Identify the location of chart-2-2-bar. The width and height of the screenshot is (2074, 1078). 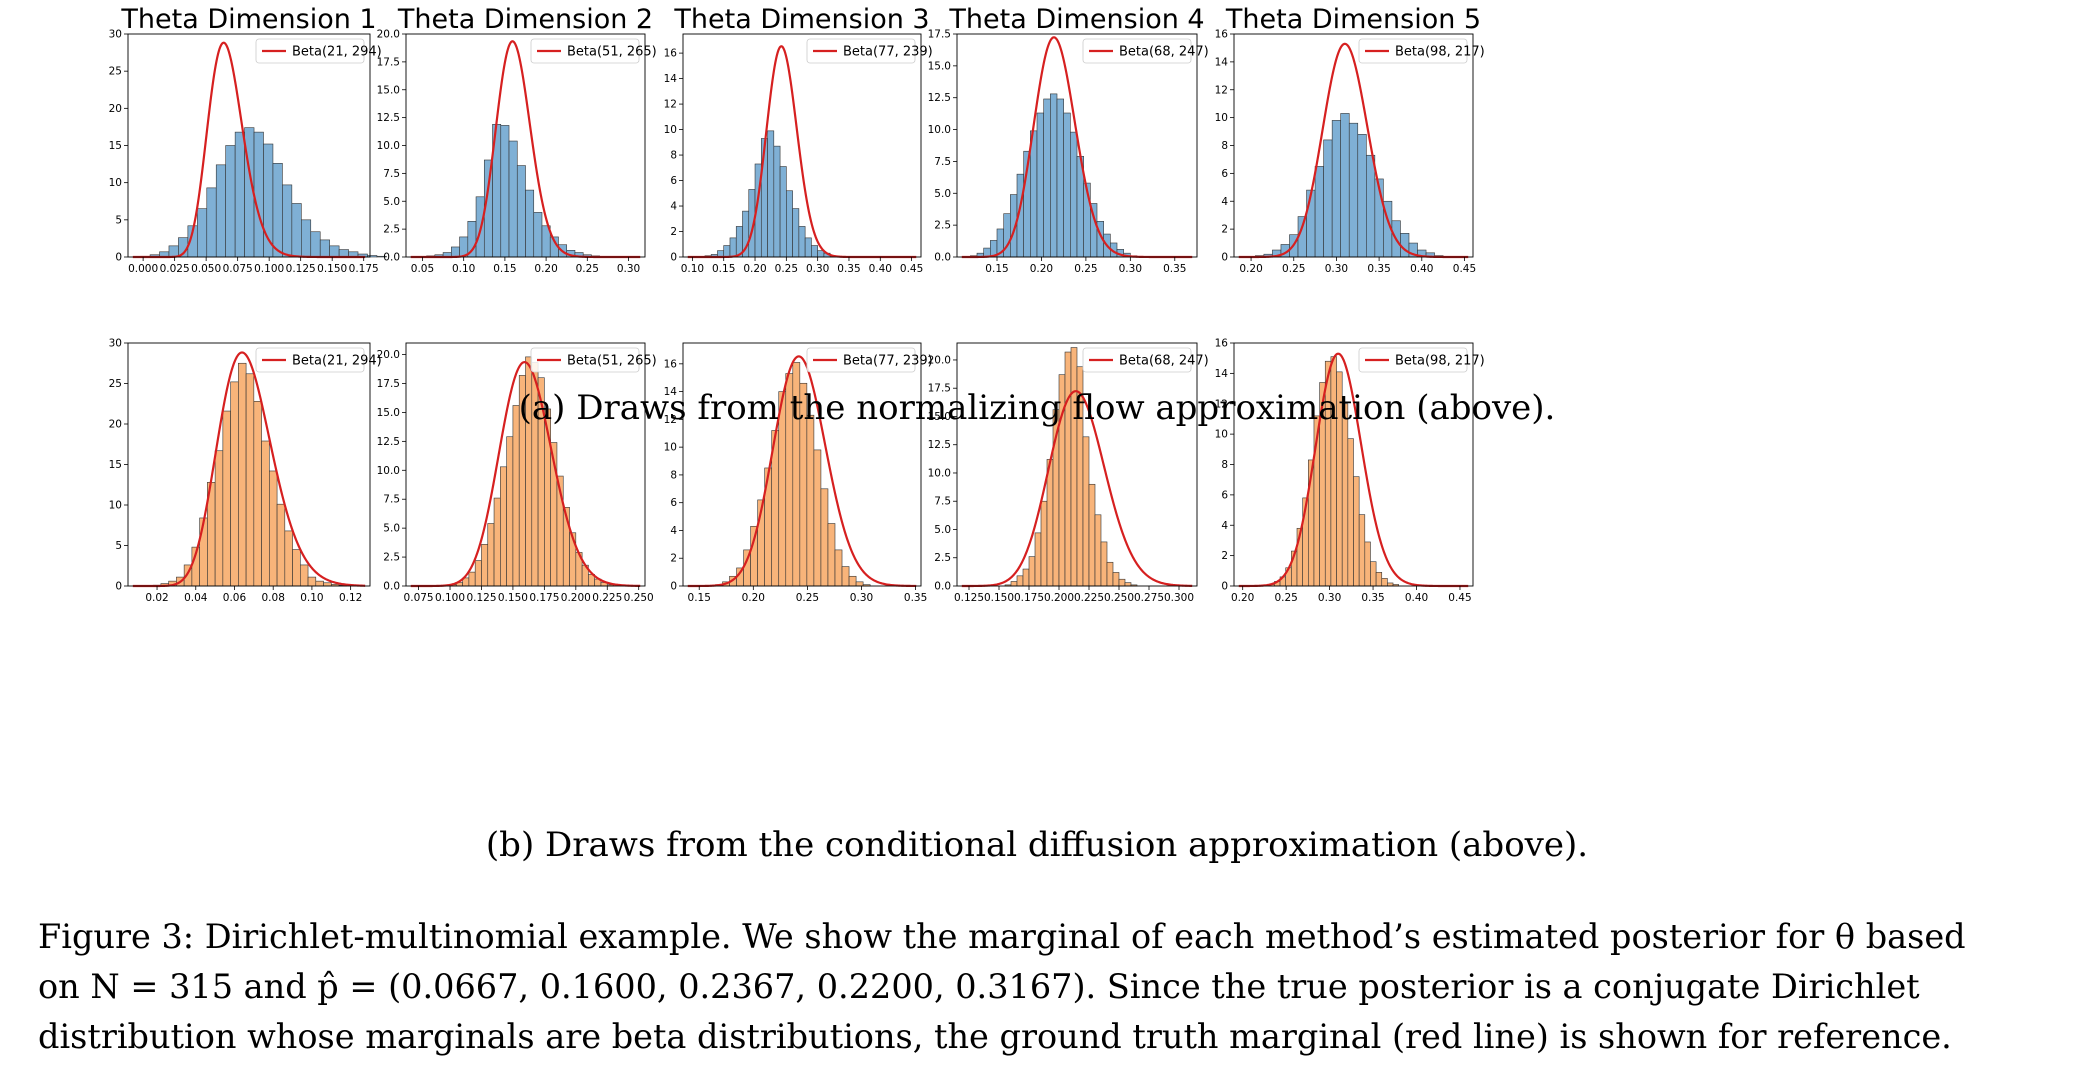
(491, 555).